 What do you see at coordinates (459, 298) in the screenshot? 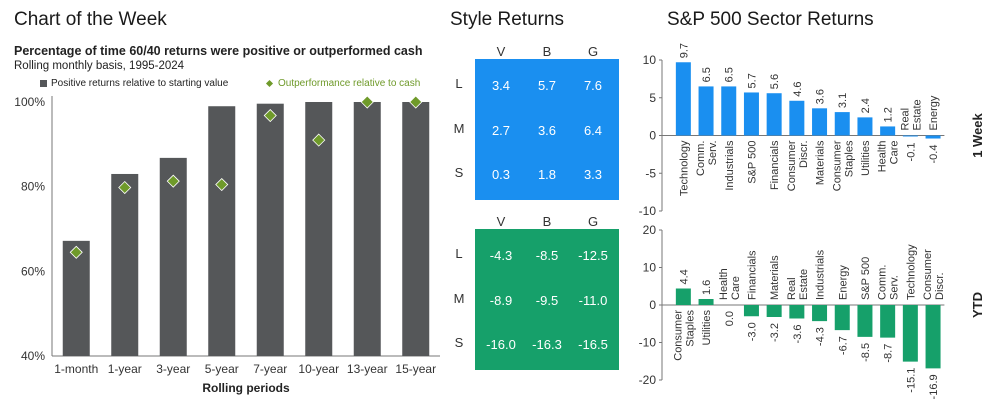
I see `style-row-header: M` at bounding box center [459, 298].